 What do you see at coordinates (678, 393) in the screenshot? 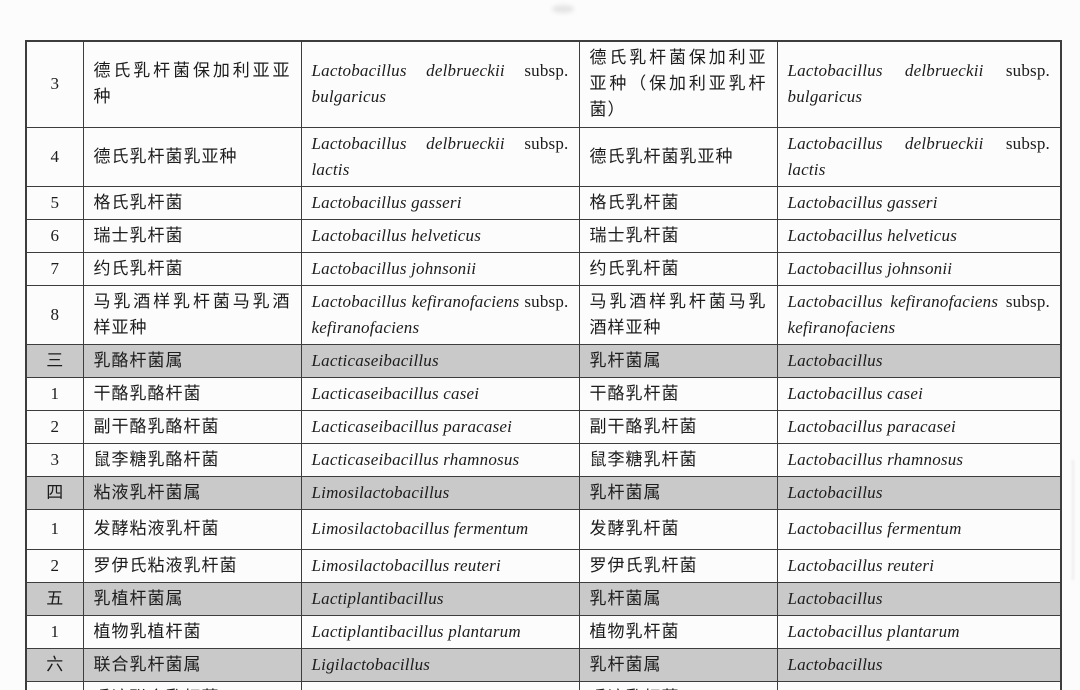
I see `cell-name-cn-old: 干酪乳杆菌` at bounding box center [678, 393].